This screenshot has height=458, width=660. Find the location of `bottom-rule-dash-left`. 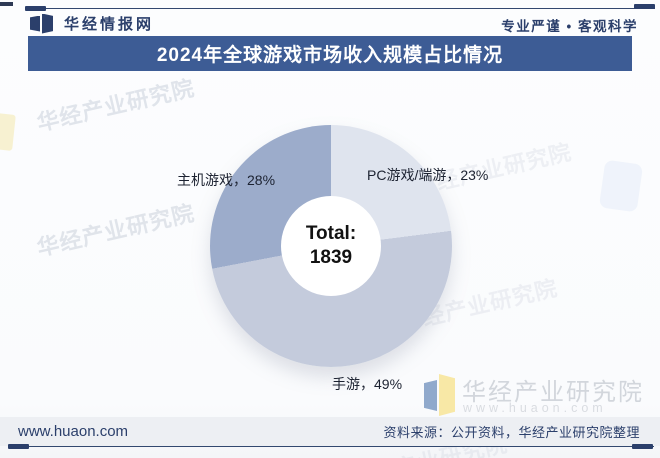

bottom-rule-dash-left is located at coordinates (18, 446).